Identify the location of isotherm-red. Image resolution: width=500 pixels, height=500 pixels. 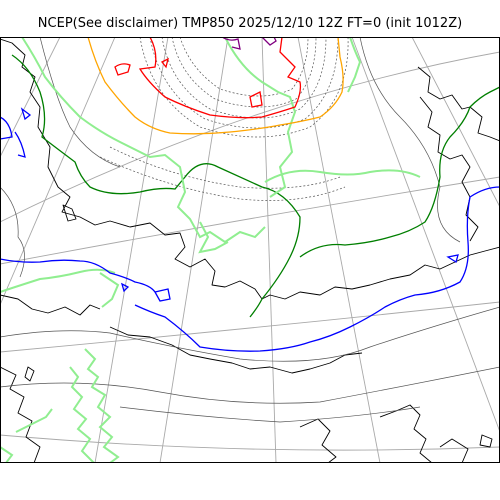
(208, 78).